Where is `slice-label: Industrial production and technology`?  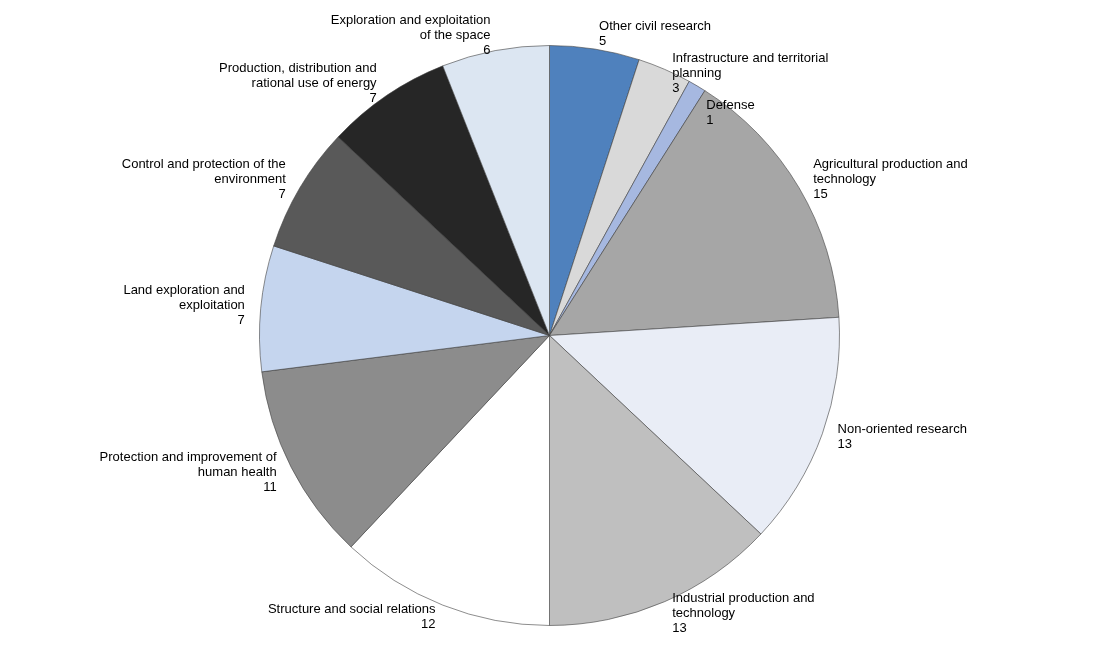
slice-label: Industrial production and technology is located at coordinates (743, 605).